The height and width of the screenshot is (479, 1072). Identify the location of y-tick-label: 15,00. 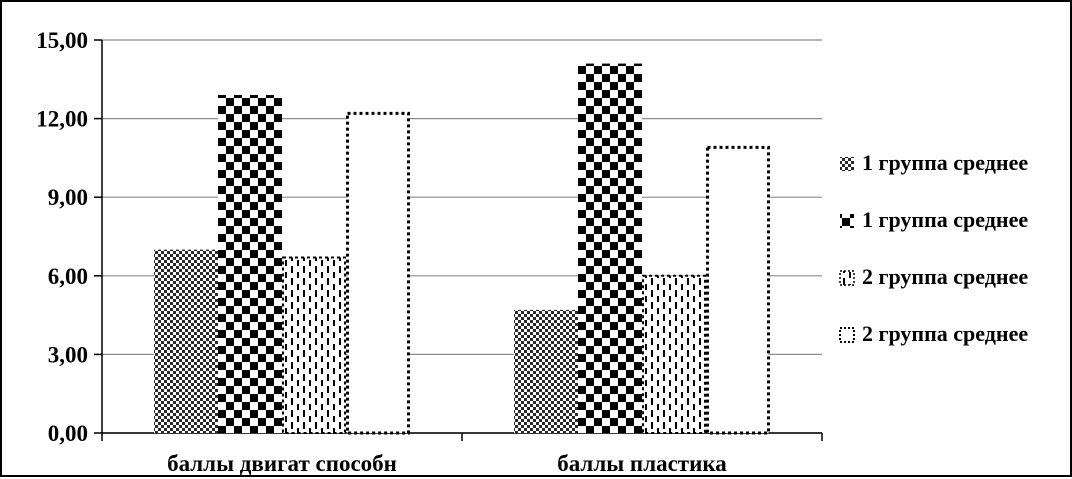
(62, 40).